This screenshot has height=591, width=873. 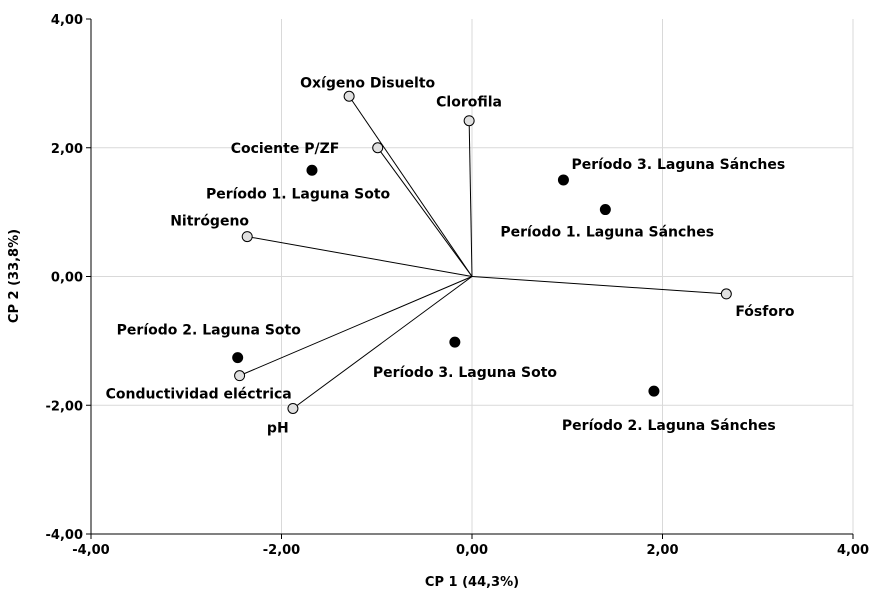 What do you see at coordinates (726, 294) in the screenshot?
I see `loading-marker-fosforo` at bounding box center [726, 294].